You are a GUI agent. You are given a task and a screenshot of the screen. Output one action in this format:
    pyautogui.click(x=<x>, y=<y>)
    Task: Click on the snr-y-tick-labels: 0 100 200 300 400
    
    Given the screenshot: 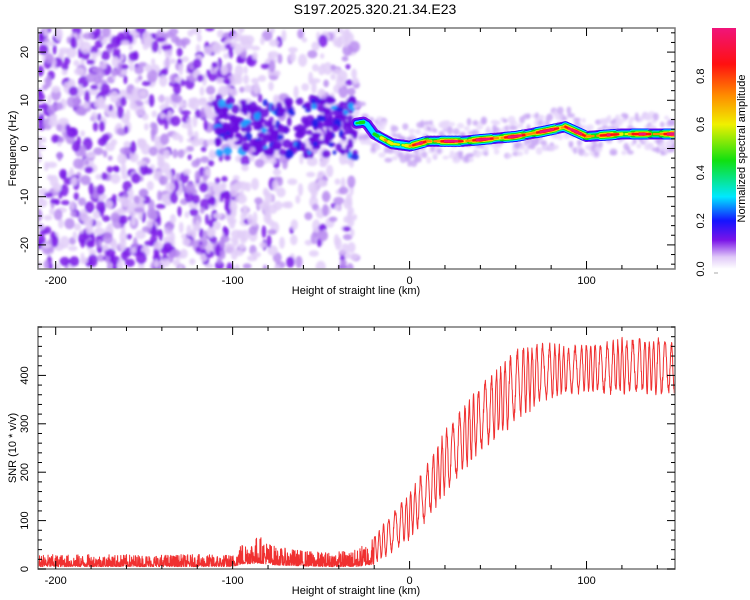 What is the action you would take?
    pyautogui.click(x=25, y=469)
    